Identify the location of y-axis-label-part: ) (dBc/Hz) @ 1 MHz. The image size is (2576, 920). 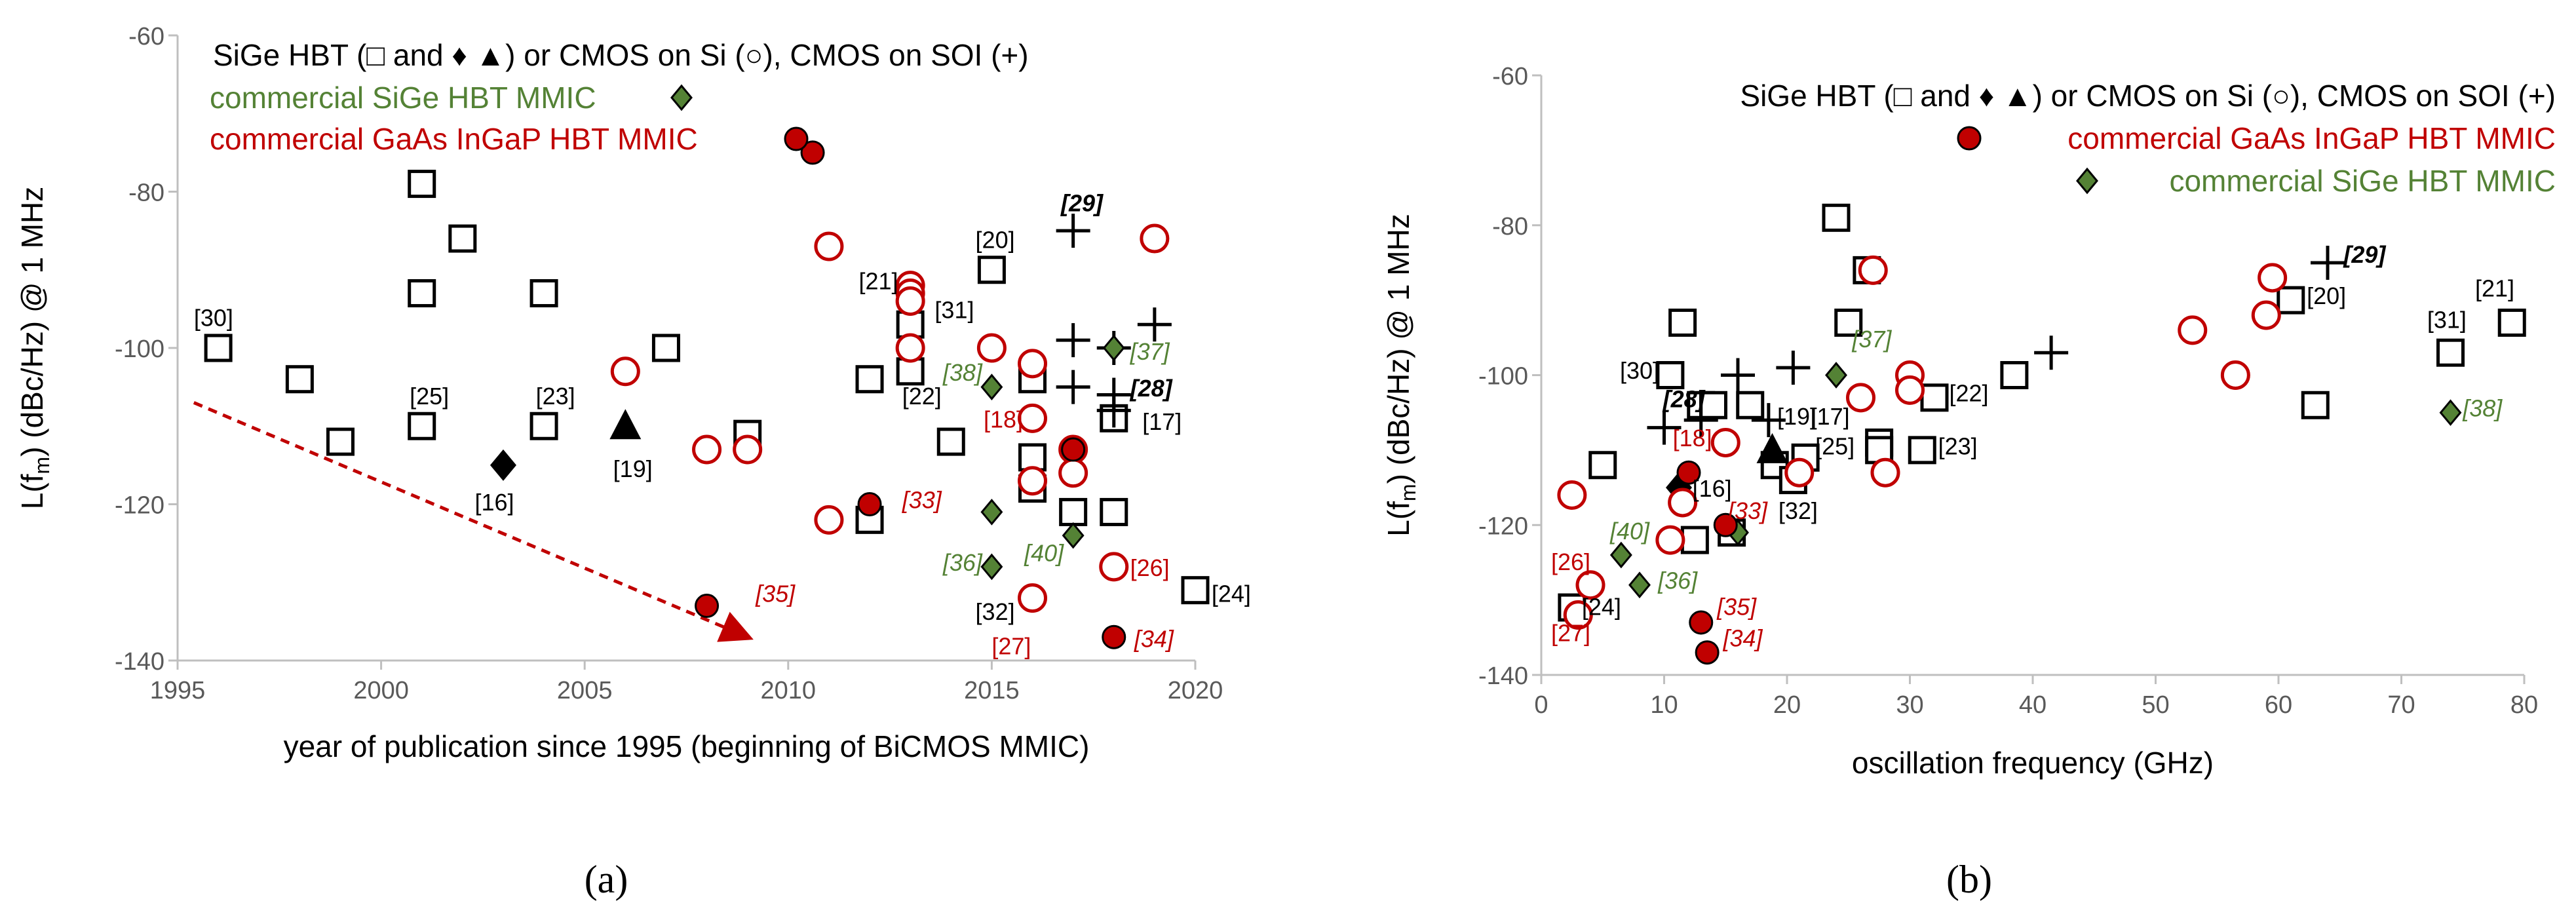
(1398, 349).